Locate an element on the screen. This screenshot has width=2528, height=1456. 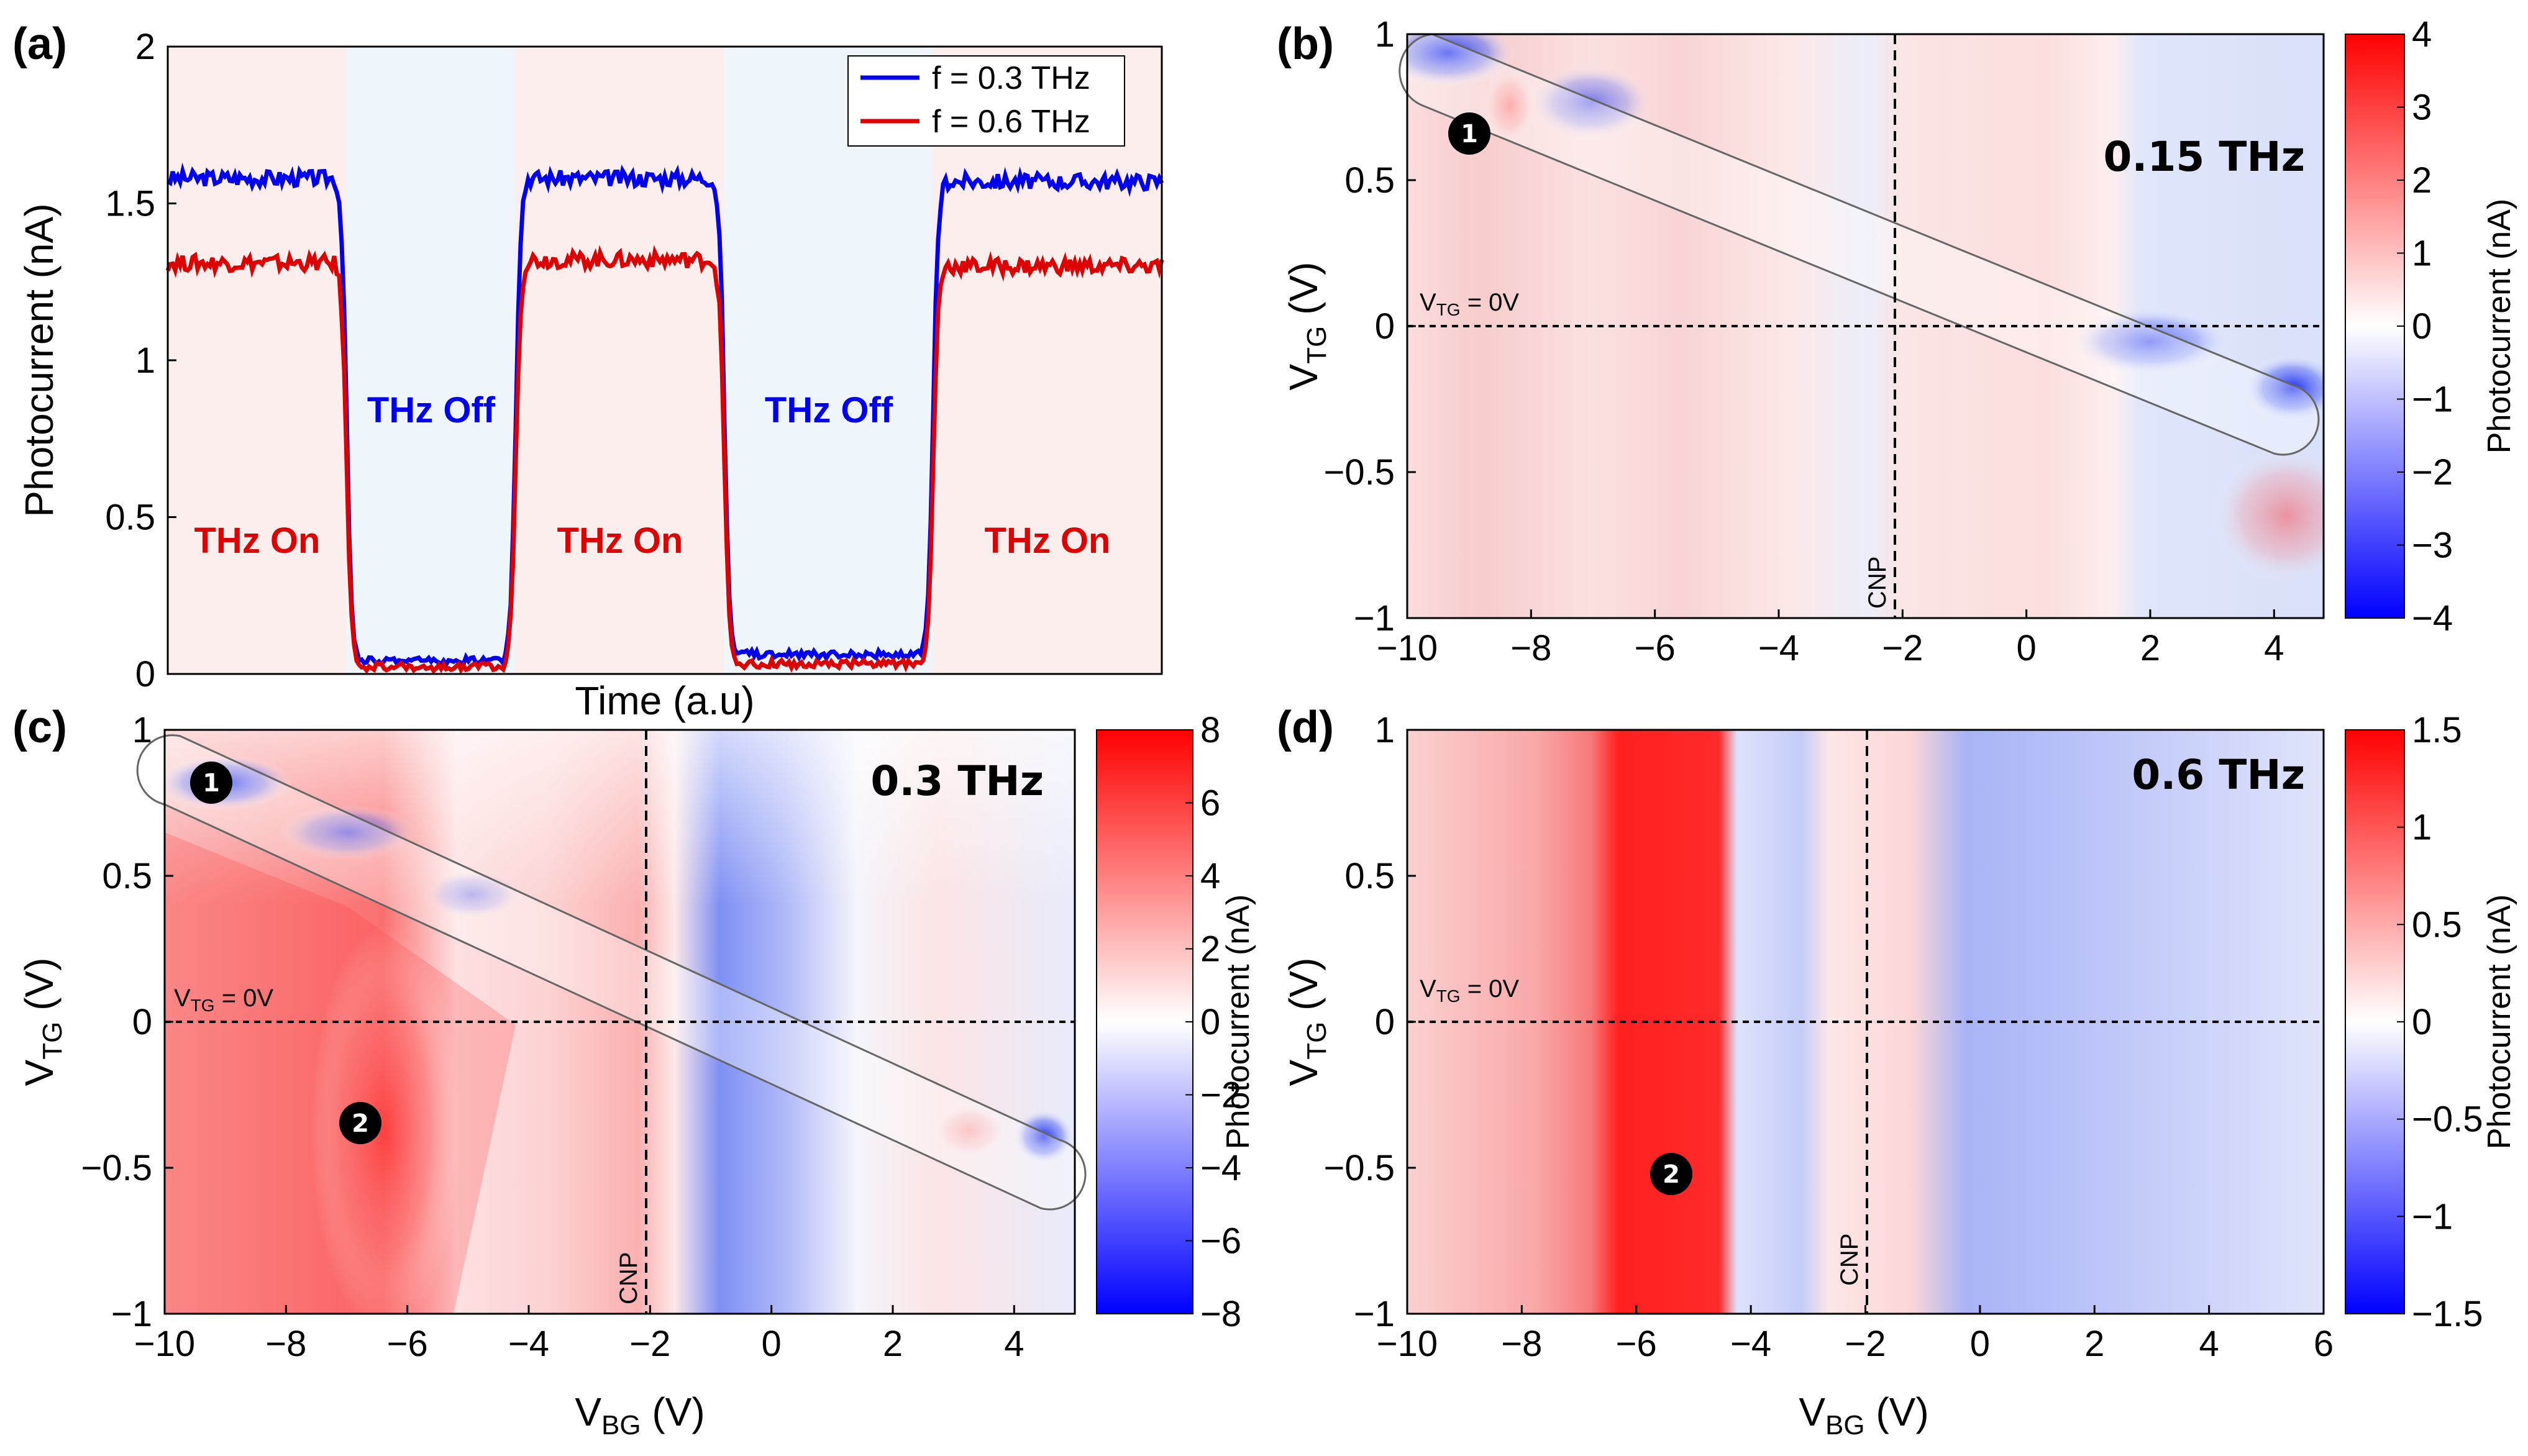
panel-a-letter: (a) is located at coordinates (39, 44).